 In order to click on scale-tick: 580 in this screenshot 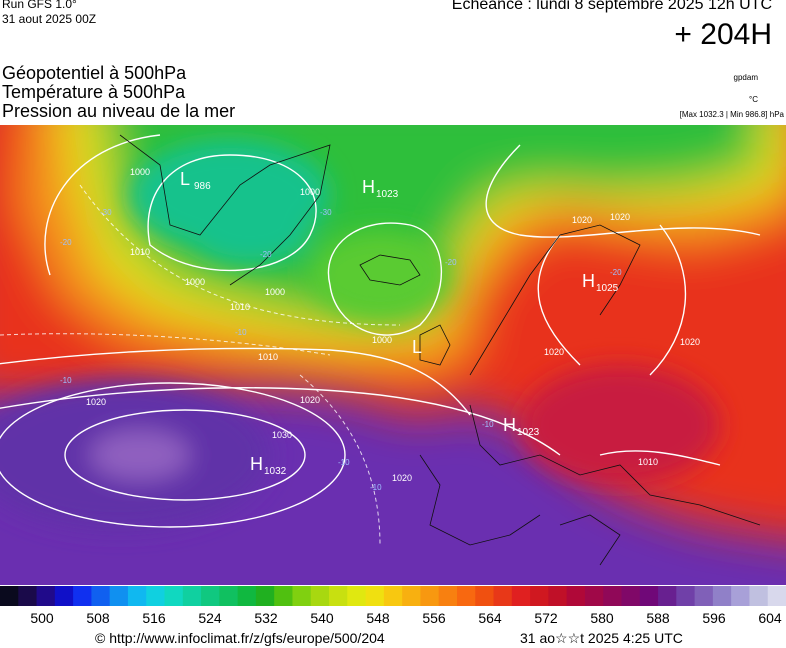, I will do `click(602, 618)`.